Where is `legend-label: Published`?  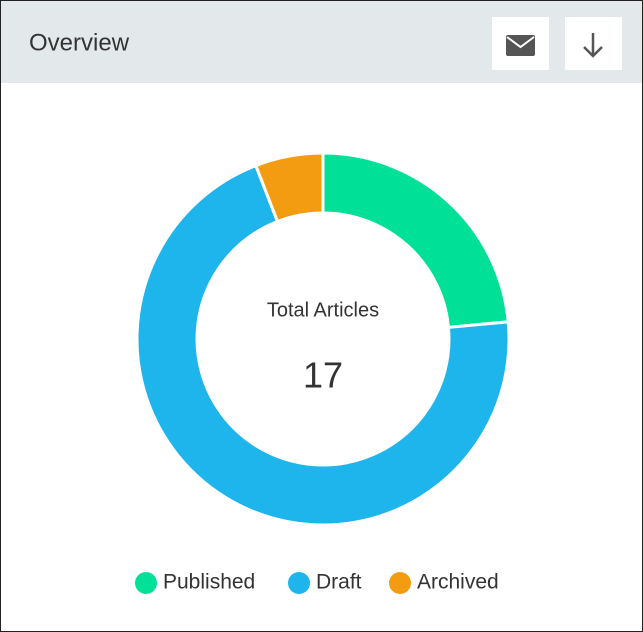 legend-label: Published is located at coordinates (209, 582).